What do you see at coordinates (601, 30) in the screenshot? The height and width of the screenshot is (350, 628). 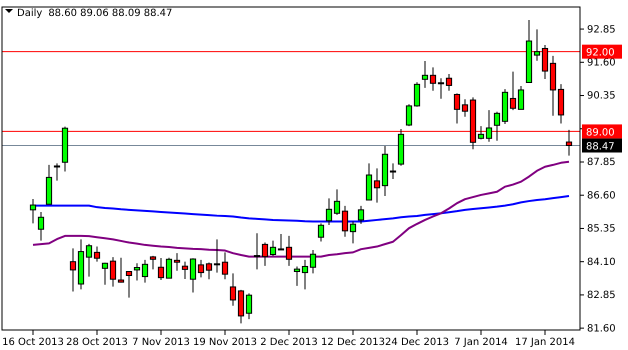 I see `y-tick-label: 92.85` at bounding box center [601, 30].